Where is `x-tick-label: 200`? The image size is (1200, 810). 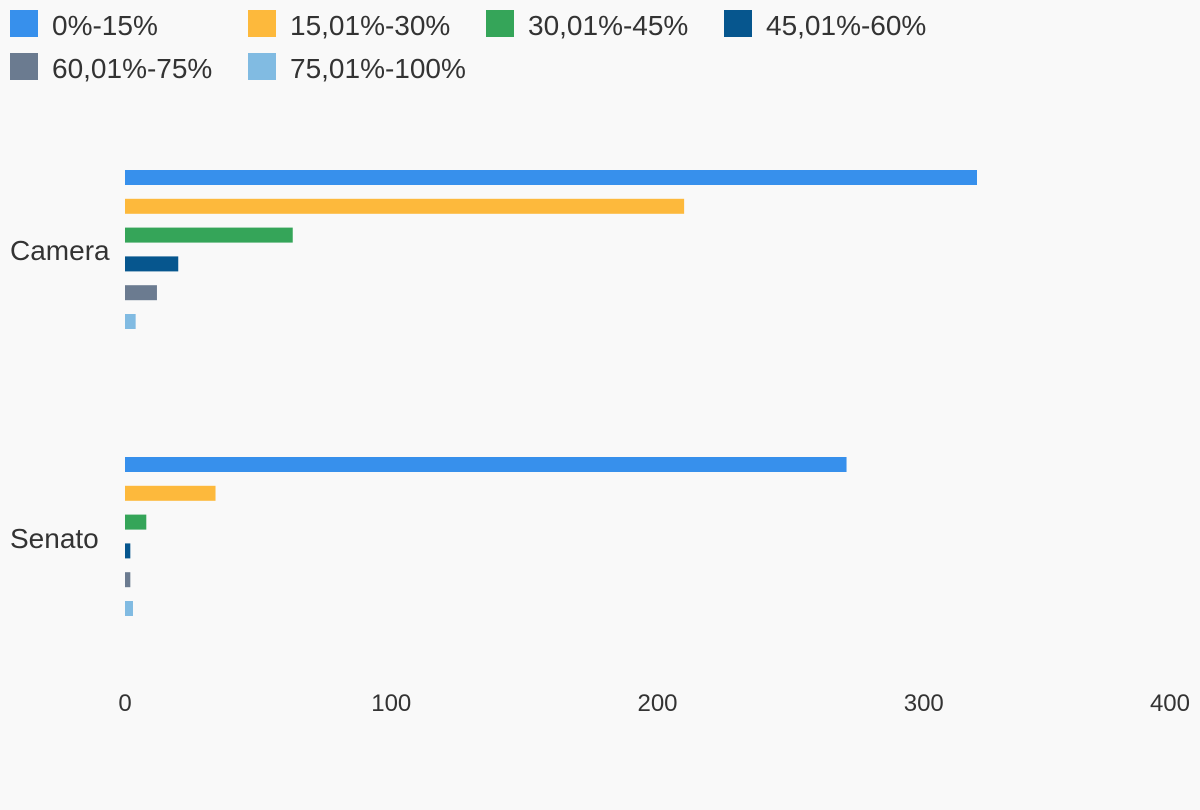
x-tick-label: 200 is located at coordinates (657, 703).